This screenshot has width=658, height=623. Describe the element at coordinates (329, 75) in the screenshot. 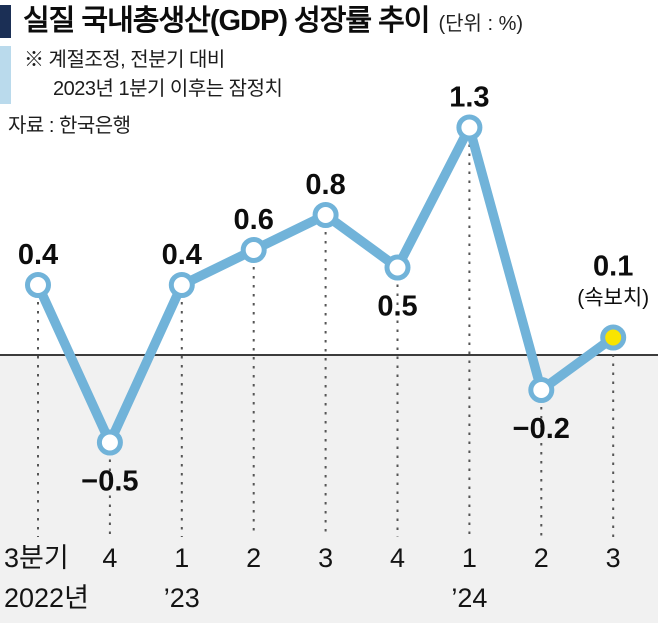

I see `chart-notes: ※ 계절조정, 전분기 대비 2023년 1분기 이후는 잠정치` at that location.